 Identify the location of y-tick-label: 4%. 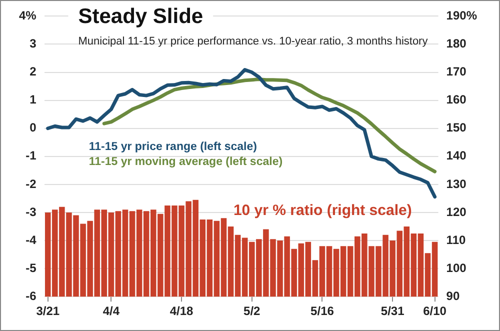
(28, 15).